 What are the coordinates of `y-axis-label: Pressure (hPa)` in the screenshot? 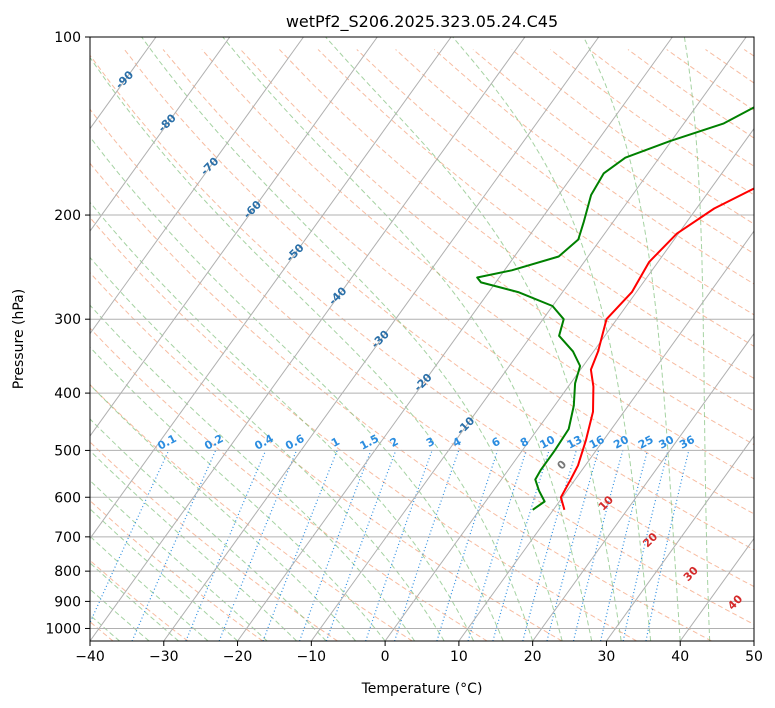 It's located at (19, 339).